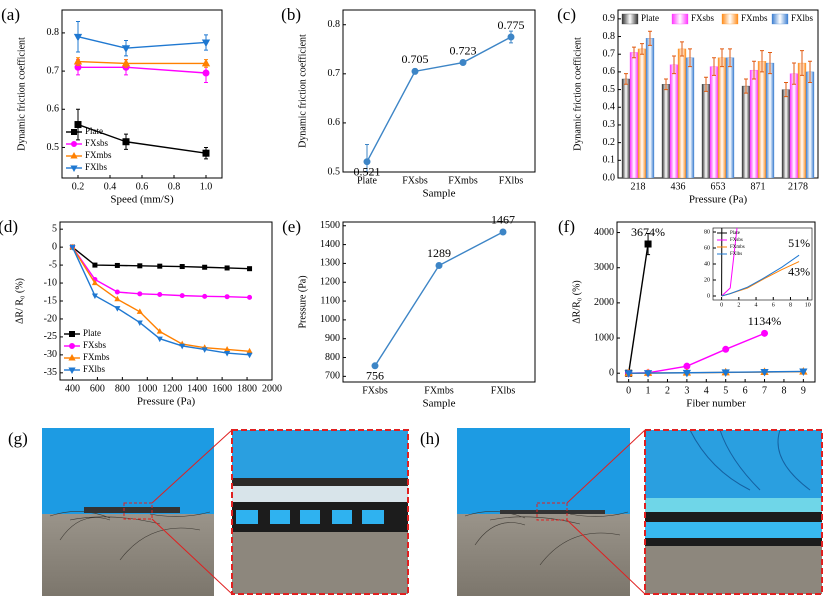 This screenshot has height=610, width=830. Describe the element at coordinates (725, 390) in the screenshot. I see `x-tick-label: 5` at that location.